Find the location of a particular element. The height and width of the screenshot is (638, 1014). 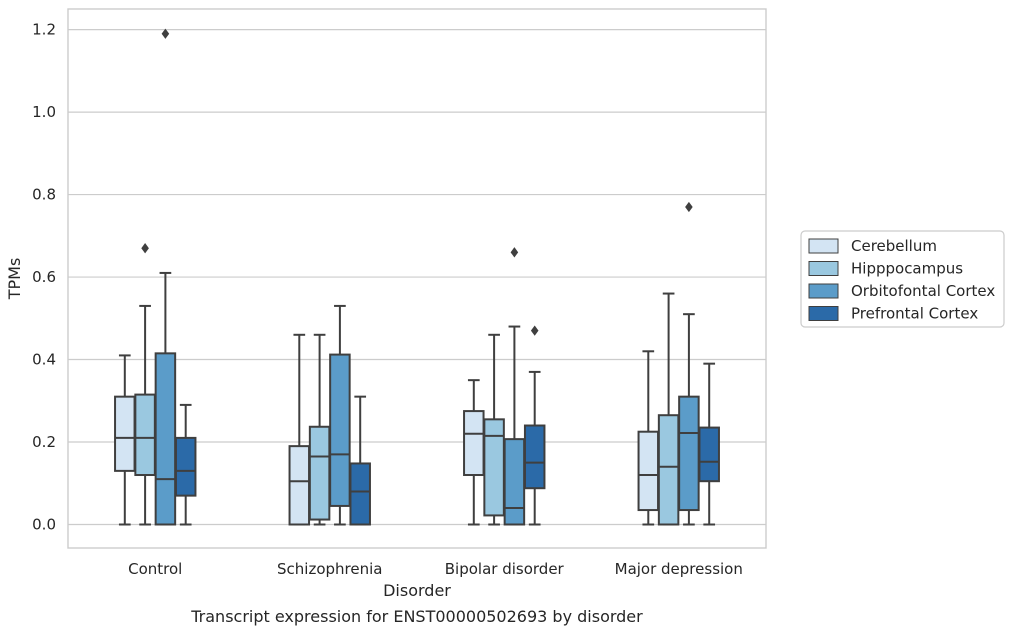

legend-label-orbitofontal-cortex: Orbitofontal Cortex is located at coordinates (923, 291).